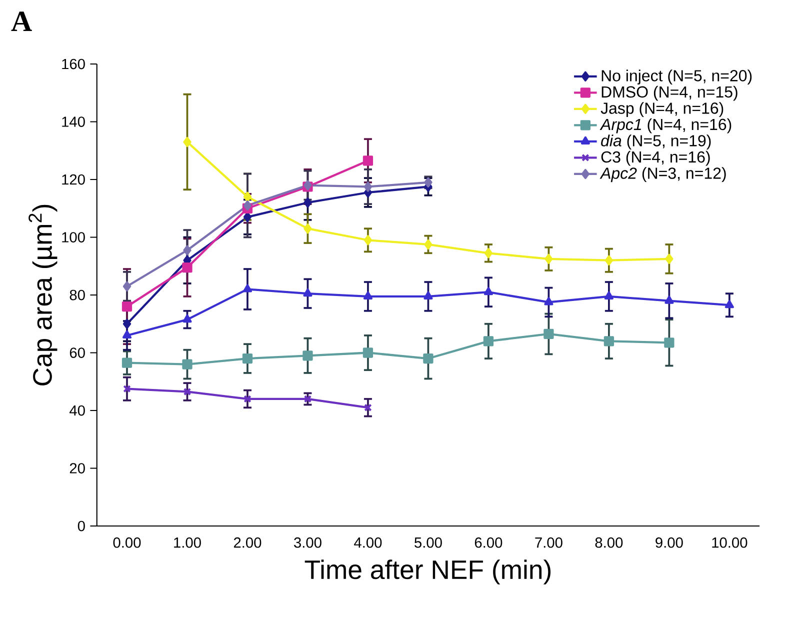  Describe the element at coordinates (77, 468) in the screenshot. I see `y-tick-label: 20` at that location.